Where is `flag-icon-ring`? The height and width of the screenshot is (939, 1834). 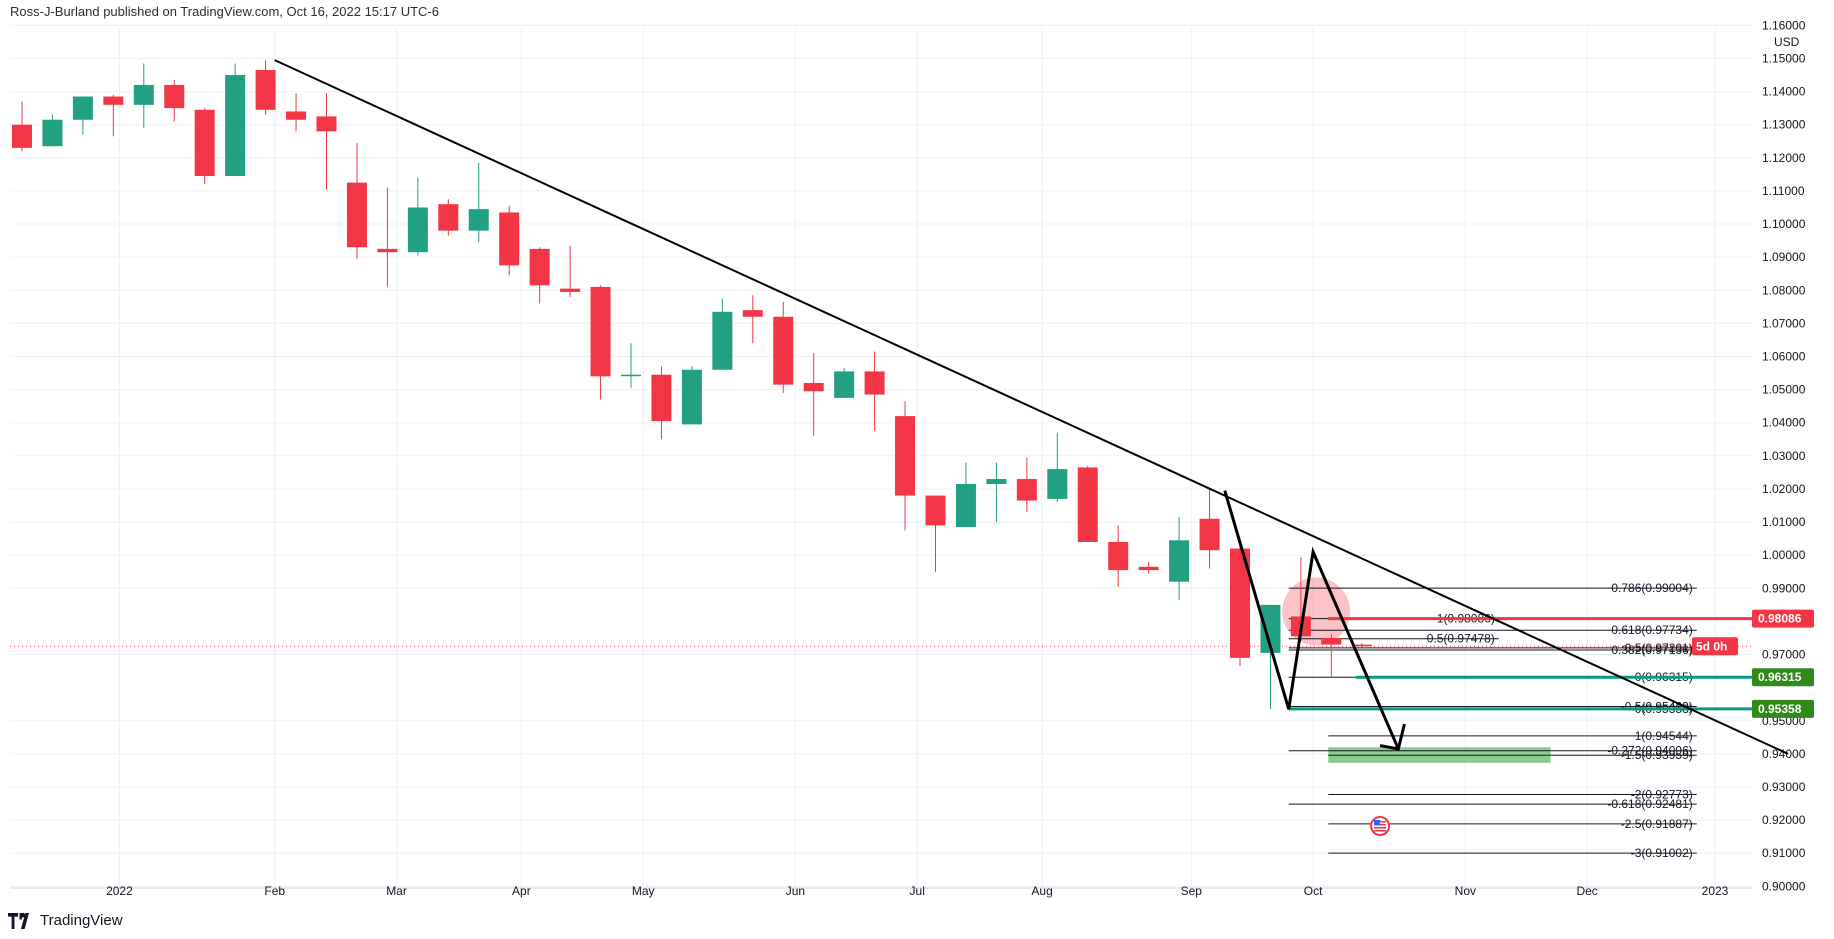 flag-icon-ring is located at coordinates (1380, 826).